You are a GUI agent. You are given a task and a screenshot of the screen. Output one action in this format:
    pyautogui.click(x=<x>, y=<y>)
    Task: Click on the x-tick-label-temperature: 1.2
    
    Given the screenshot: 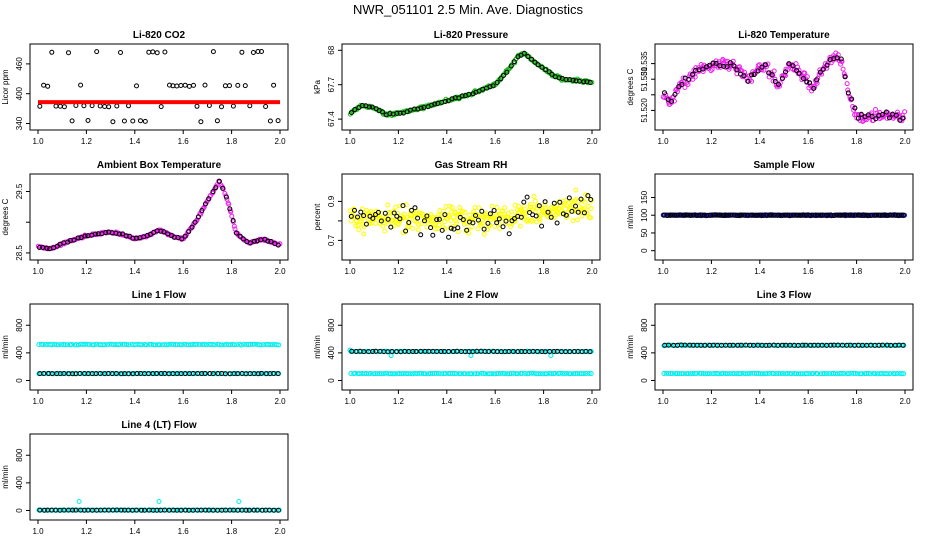 What is the action you would take?
    pyautogui.click(x=712, y=141)
    